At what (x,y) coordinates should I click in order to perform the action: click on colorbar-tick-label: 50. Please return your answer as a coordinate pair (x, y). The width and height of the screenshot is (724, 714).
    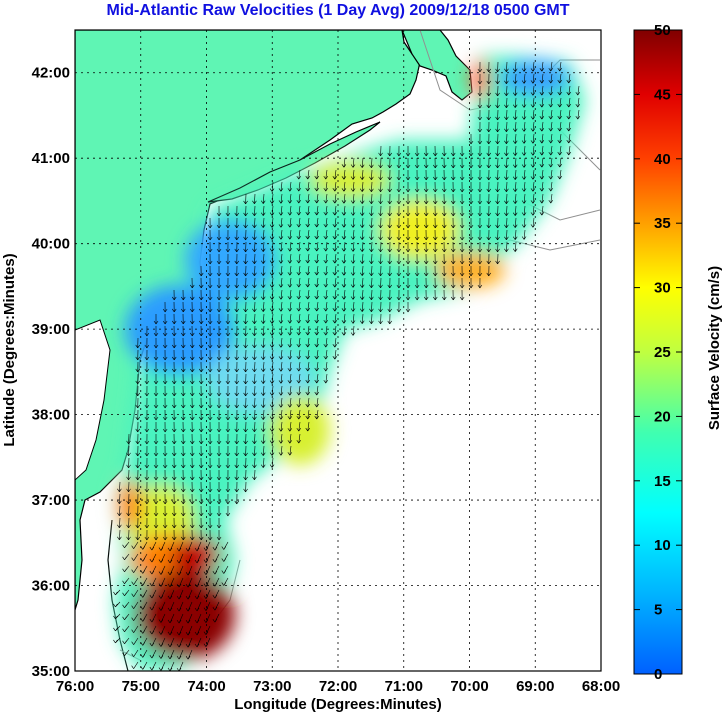
    Looking at the image, I should click on (662, 30).